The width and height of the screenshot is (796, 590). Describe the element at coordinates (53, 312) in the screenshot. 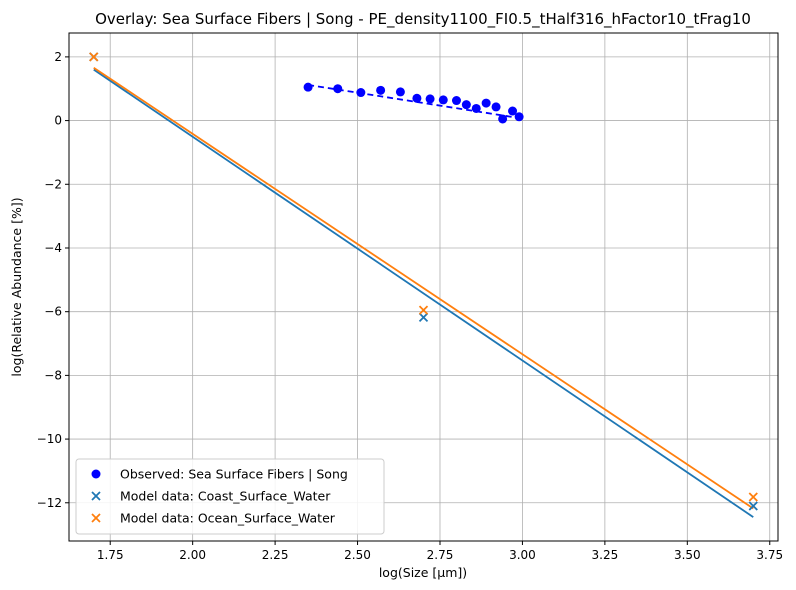

I see `y-tick-label: −6` at that location.